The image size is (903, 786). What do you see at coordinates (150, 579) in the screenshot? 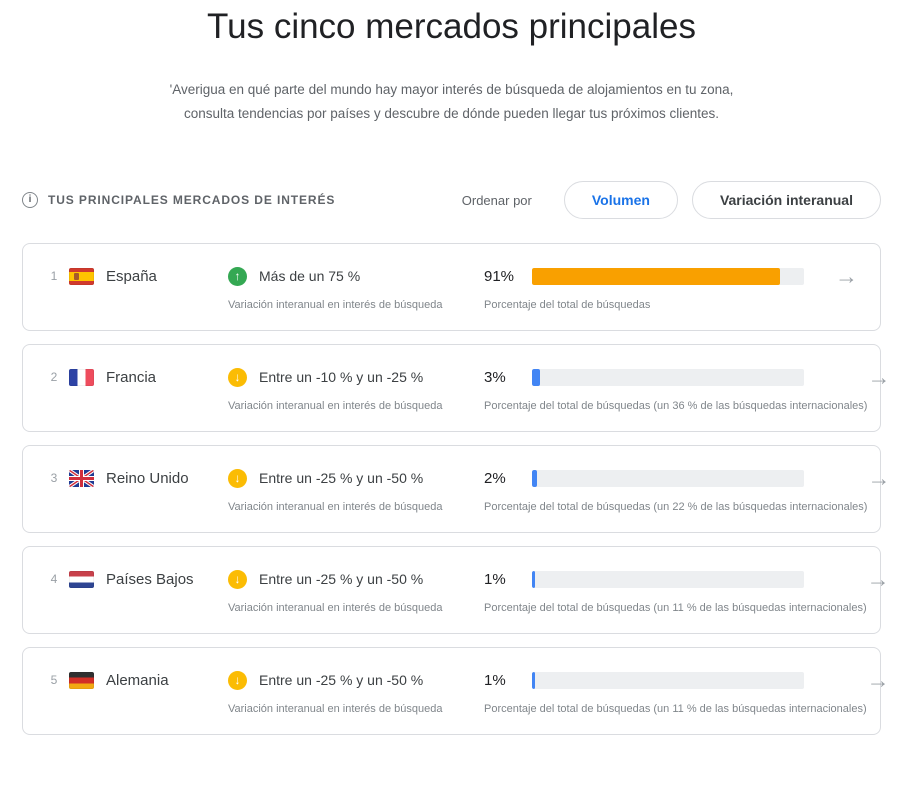
I see `country-name: Países Bajos` at bounding box center [150, 579].